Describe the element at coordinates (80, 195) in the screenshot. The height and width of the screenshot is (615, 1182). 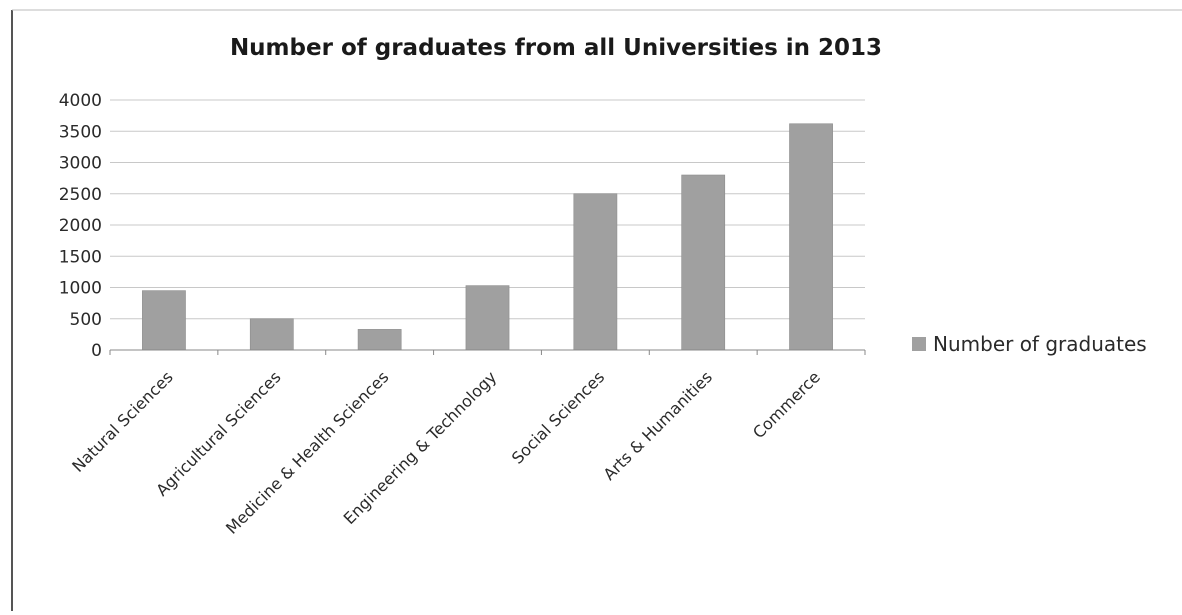
I see `y-tick-label: 2500` at that location.